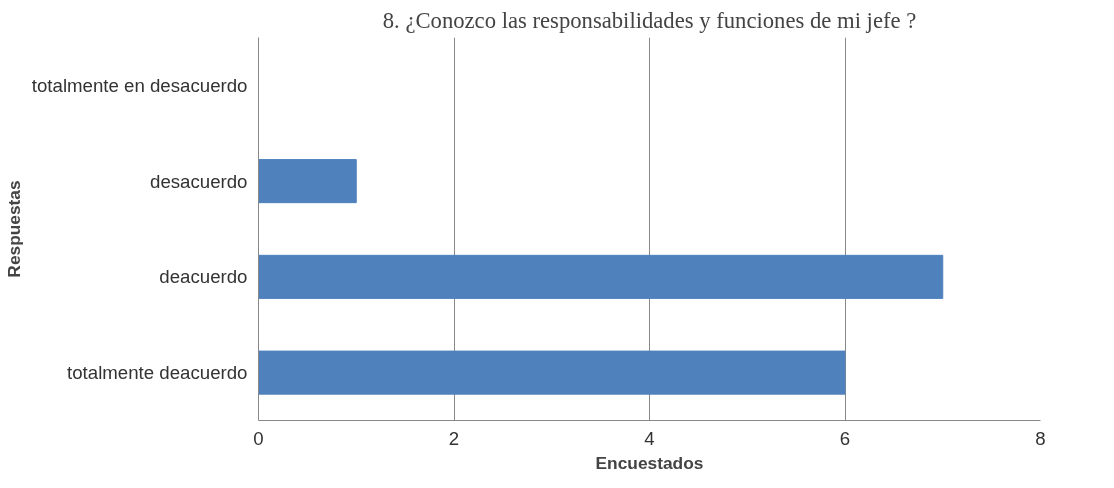 Image resolution: width=1114 pixels, height=488 pixels. I want to click on chart-title: 8. ¿Conozco las responsabilidades y funciones de mi jefe ?, so click(649, 20).